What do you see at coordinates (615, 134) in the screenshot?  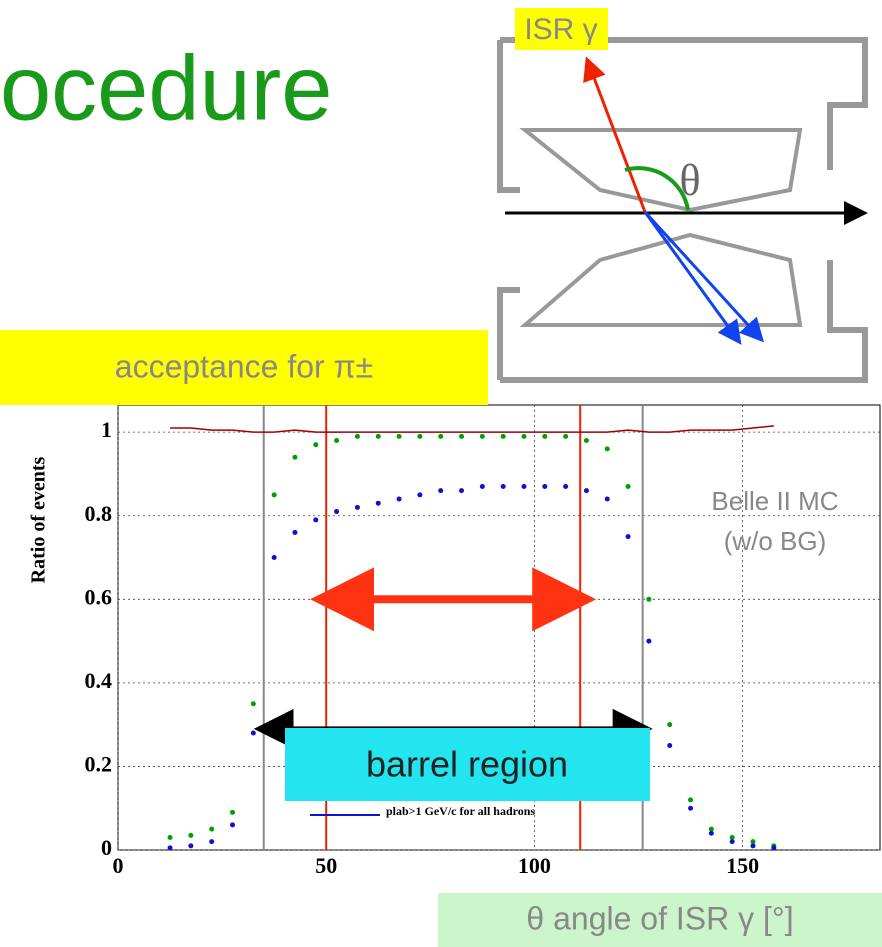 I see `photon-arrow` at bounding box center [615, 134].